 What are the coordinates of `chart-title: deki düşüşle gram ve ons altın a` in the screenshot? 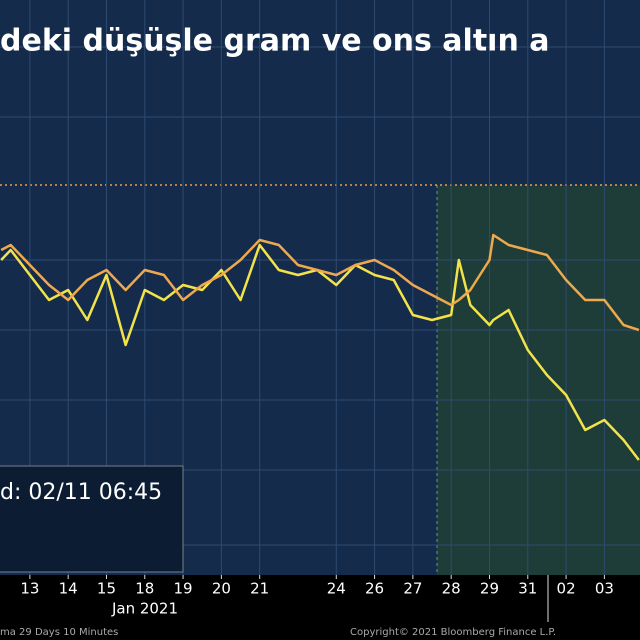 It's located at (275, 41).